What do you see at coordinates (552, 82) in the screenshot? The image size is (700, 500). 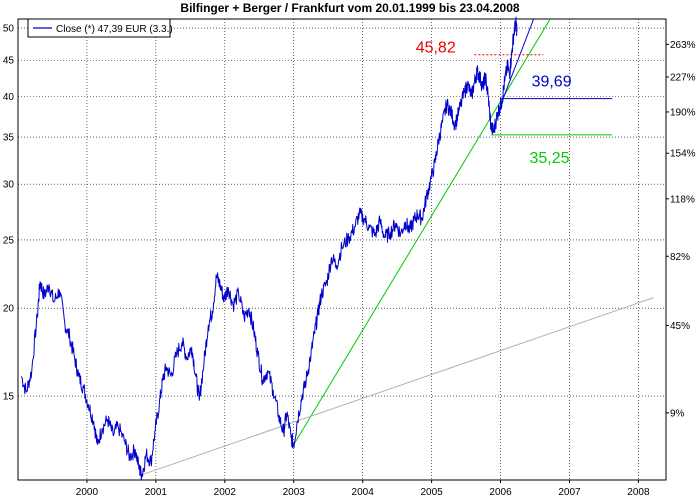 I see `level-label-blue: 39,69` at bounding box center [552, 82].